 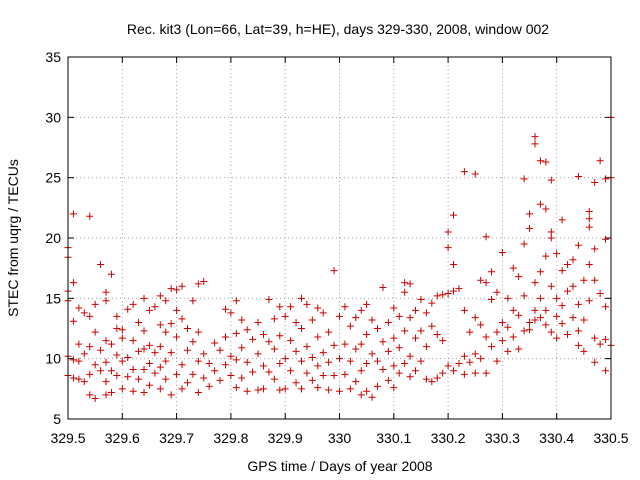 What do you see at coordinates (339, 466) in the screenshot?
I see `x-axis-label: GPS time / Days of year 2008` at bounding box center [339, 466].